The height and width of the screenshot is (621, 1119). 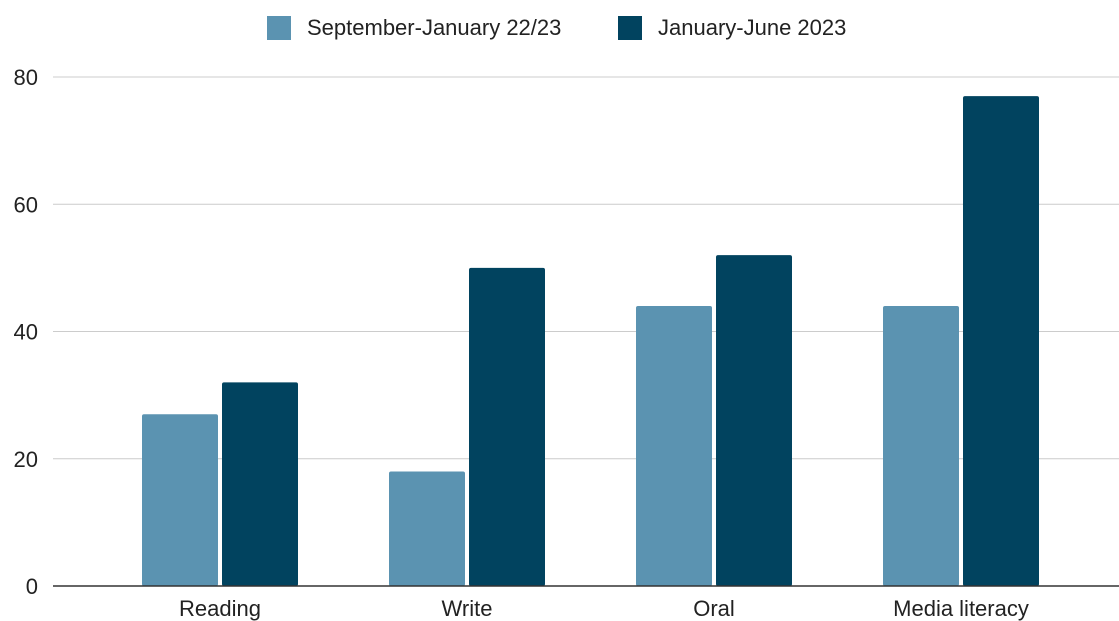 I want to click on x-tick-label: Reading, so click(x=220, y=608).